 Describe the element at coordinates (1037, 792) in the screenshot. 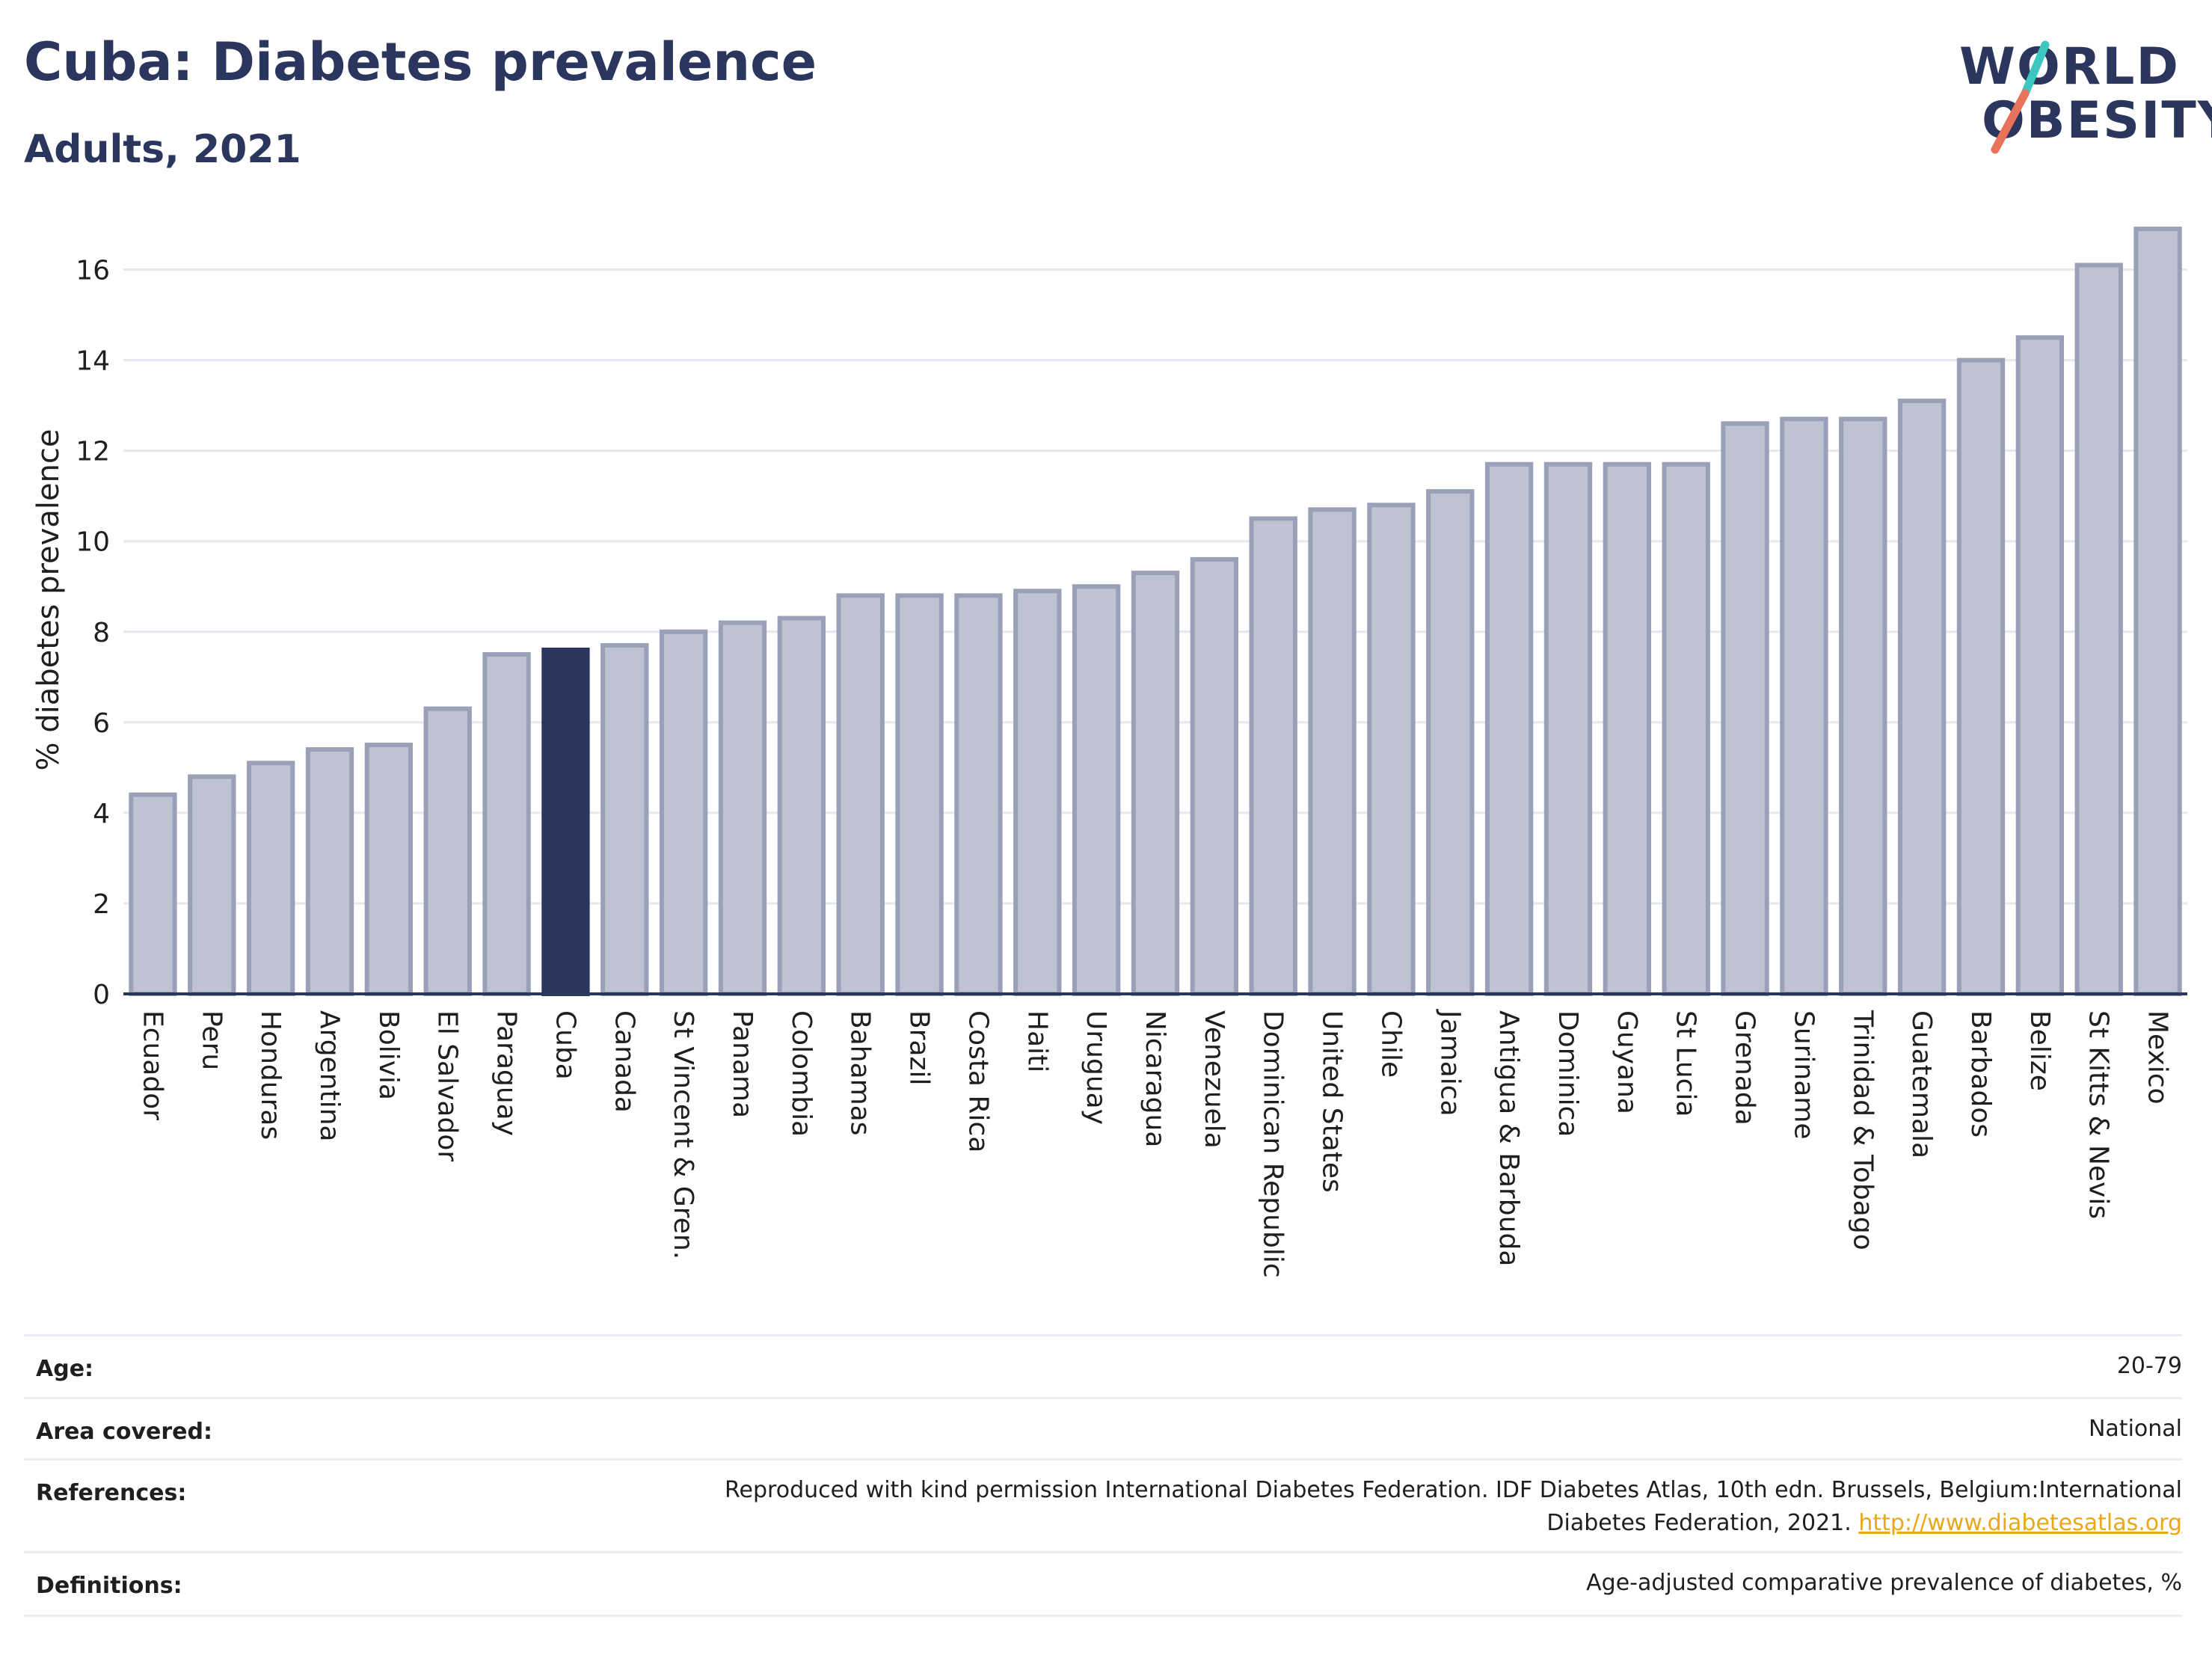

I see `bar-haiti` at that location.